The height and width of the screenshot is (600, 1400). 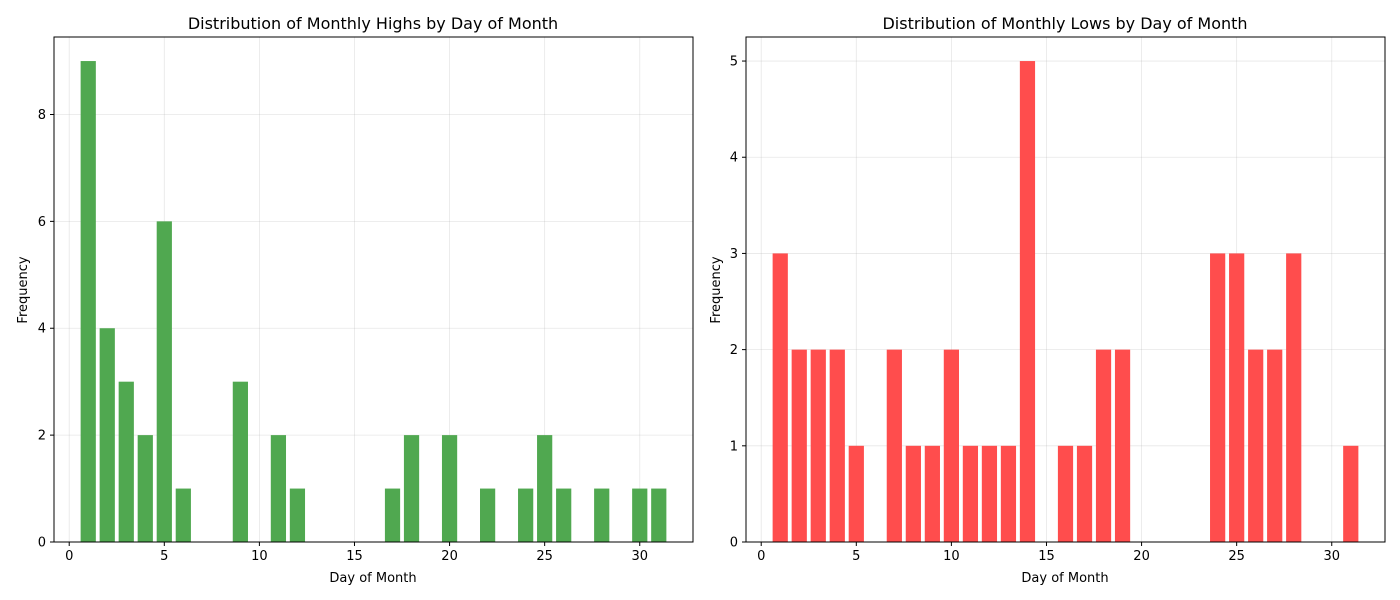 What do you see at coordinates (1331, 556) in the screenshot?
I see `lows-x-tick-label: 30` at bounding box center [1331, 556].